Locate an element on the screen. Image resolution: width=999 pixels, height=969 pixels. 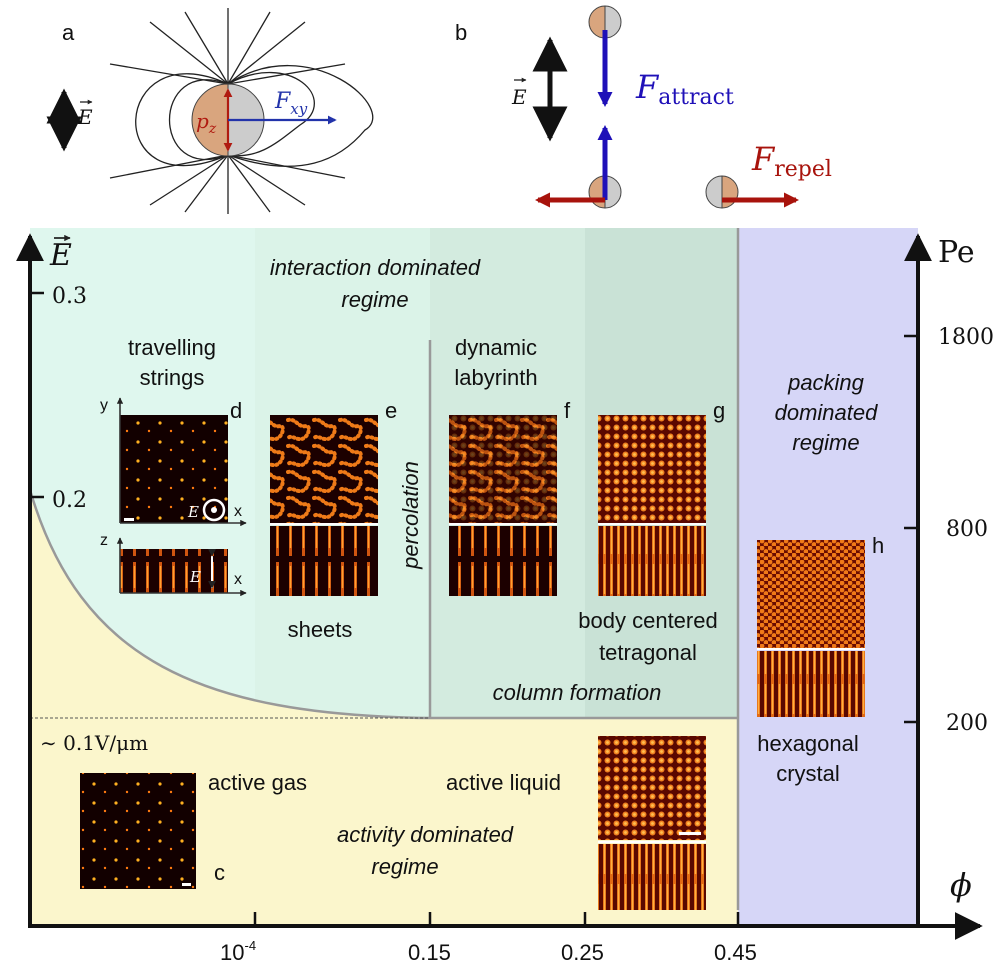
hex-label-line1: hexagonal is located at coordinates (808, 743).